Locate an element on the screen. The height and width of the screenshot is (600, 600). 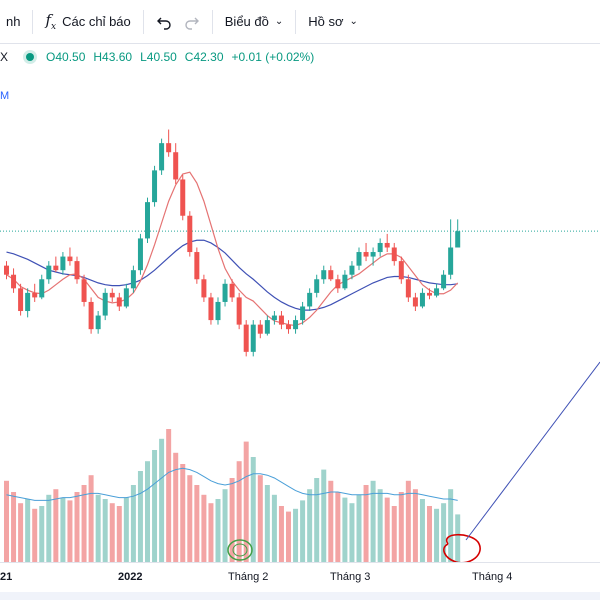
undo-icon is located at coordinates (163, 23).